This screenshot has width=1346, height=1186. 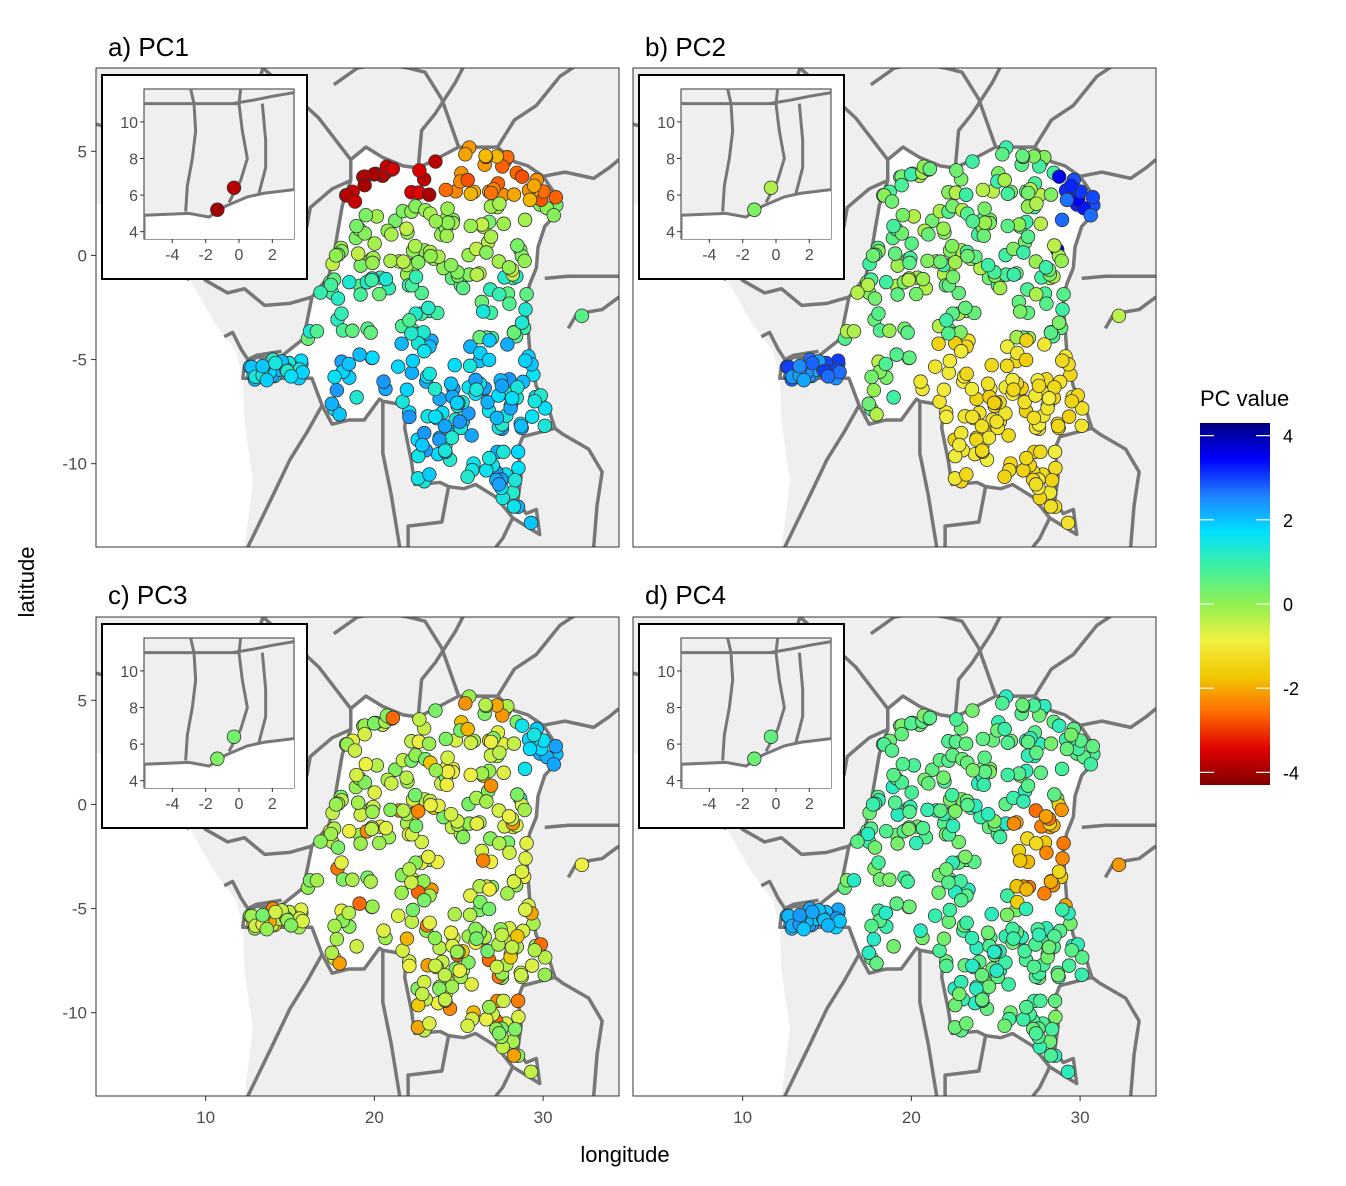 What do you see at coordinates (239, 255) in the screenshot?
I see `inset-x-tick-label: 0` at bounding box center [239, 255].